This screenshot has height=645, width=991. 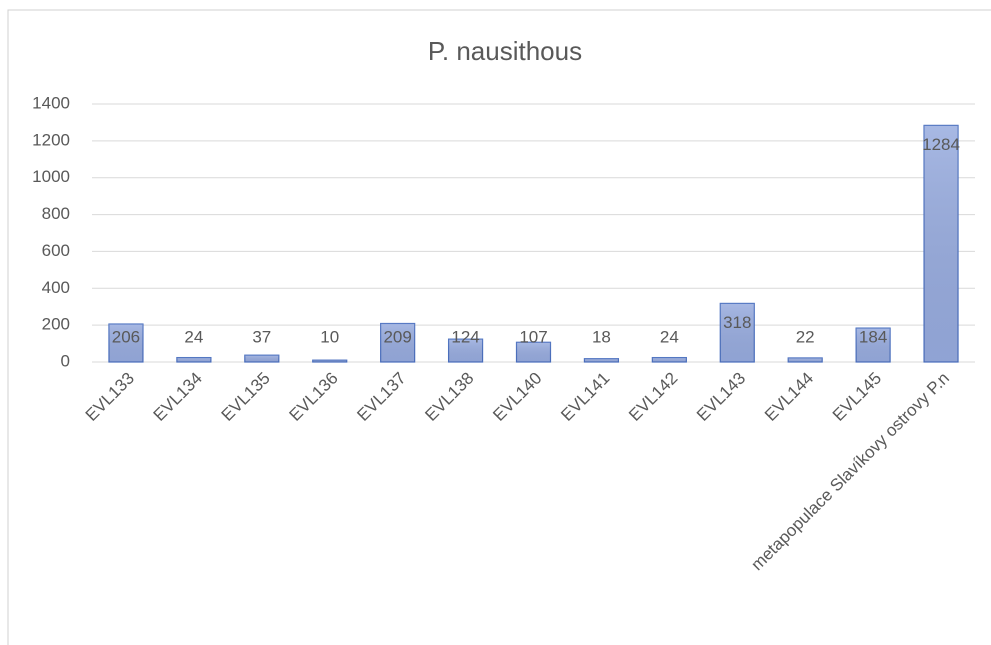 What do you see at coordinates (178, 397) in the screenshot?
I see `x-tick-label: EVL134` at bounding box center [178, 397].